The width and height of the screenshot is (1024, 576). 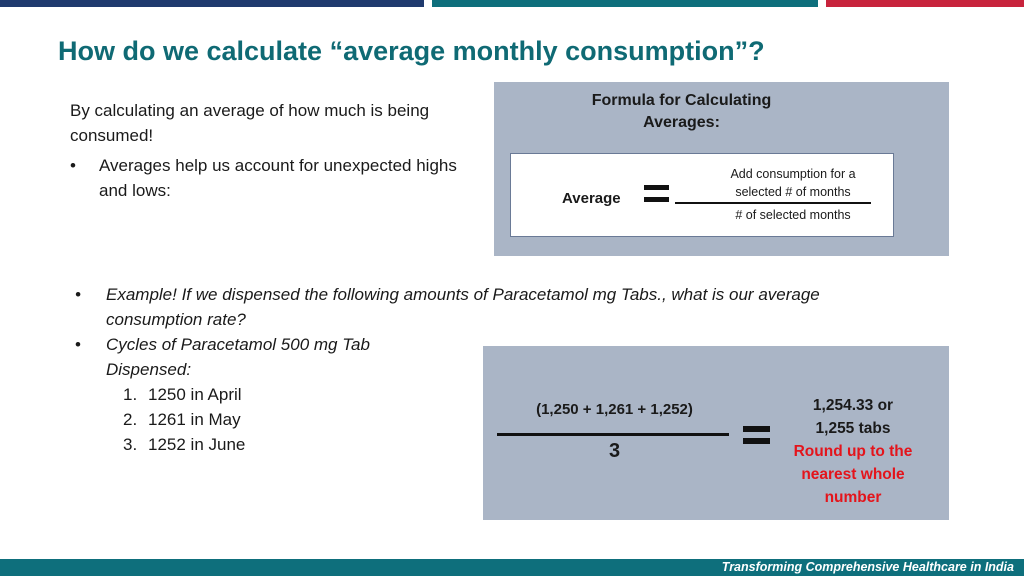 What do you see at coordinates (613, 434) in the screenshot?
I see `calculation-fraction-line` at bounding box center [613, 434].